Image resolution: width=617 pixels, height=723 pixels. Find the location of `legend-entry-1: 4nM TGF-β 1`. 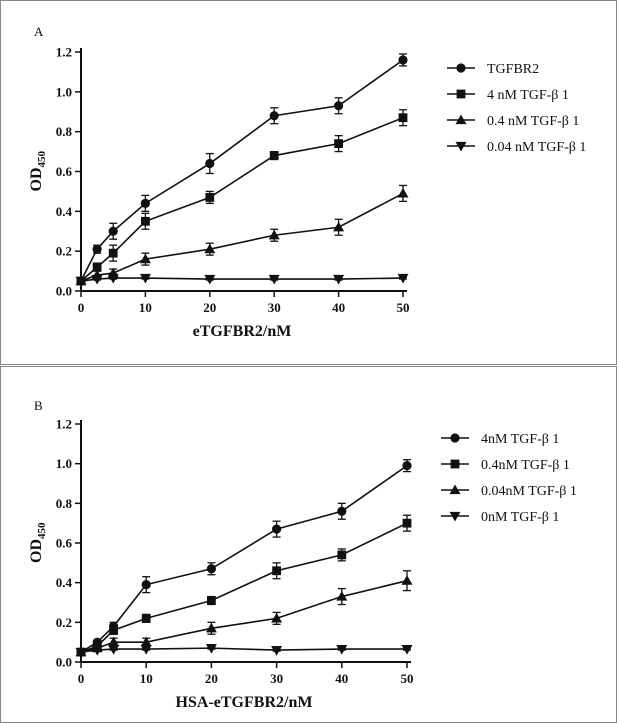

legend-entry-1: 4nM TGF-β 1 is located at coordinates (500, 439).